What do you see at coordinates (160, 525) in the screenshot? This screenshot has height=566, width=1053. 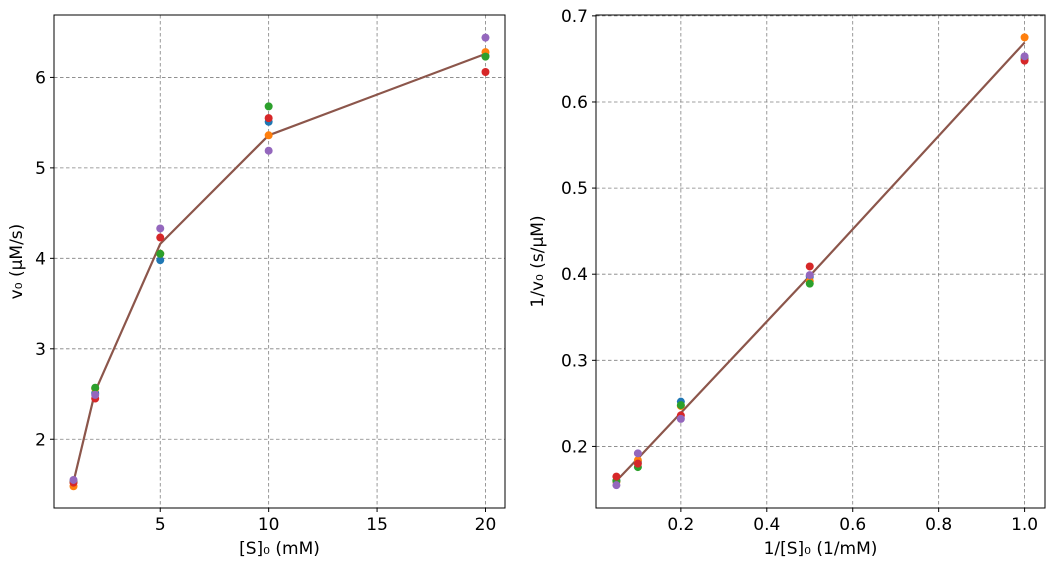 I see `x-tick-label: 5` at bounding box center [160, 525].